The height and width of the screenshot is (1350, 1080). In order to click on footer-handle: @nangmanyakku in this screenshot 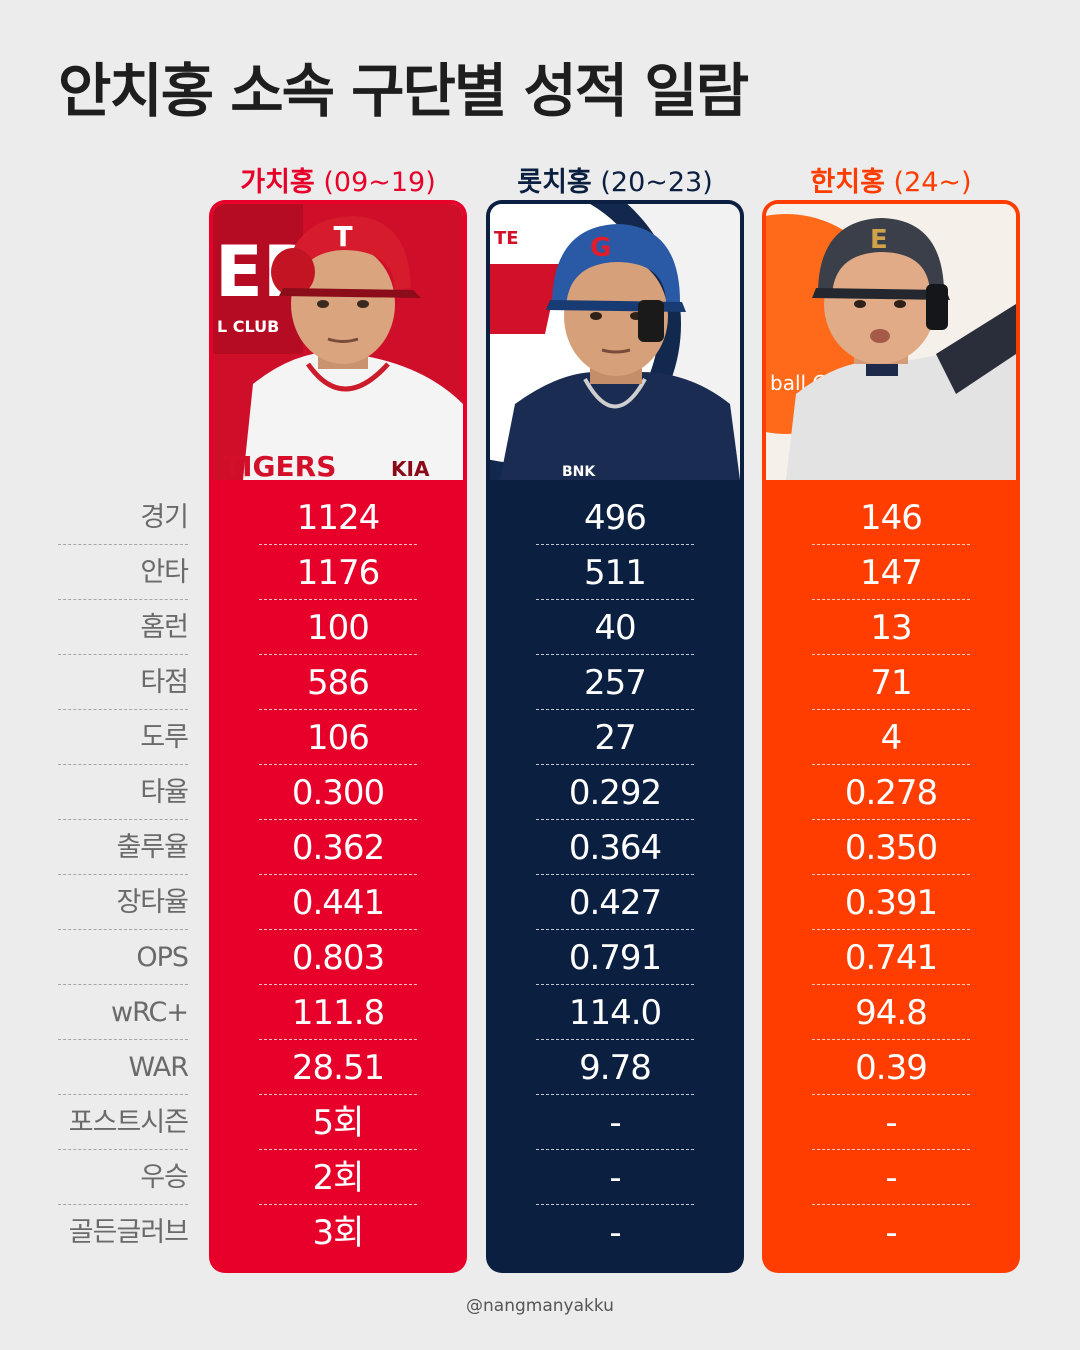, I will do `click(540, 1306)`.